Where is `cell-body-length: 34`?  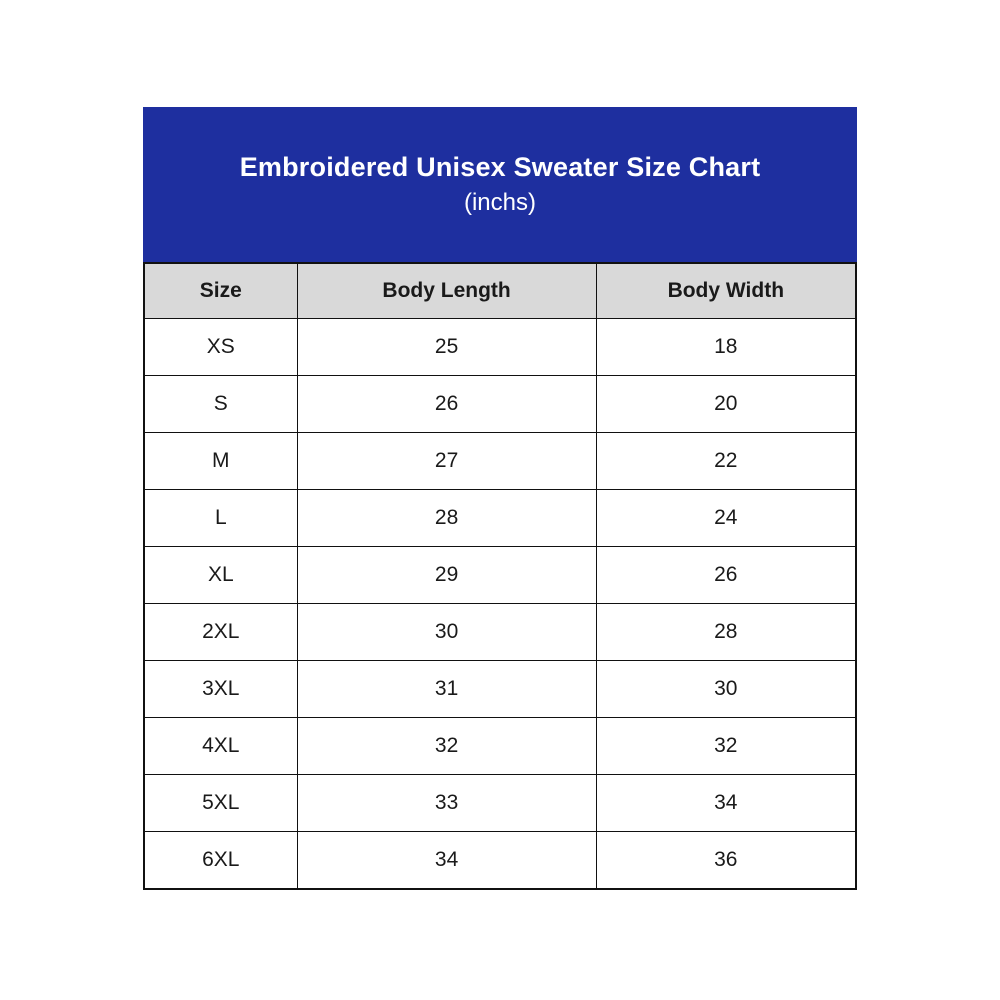 cell-body-length: 34 is located at coordinates (446, 860).